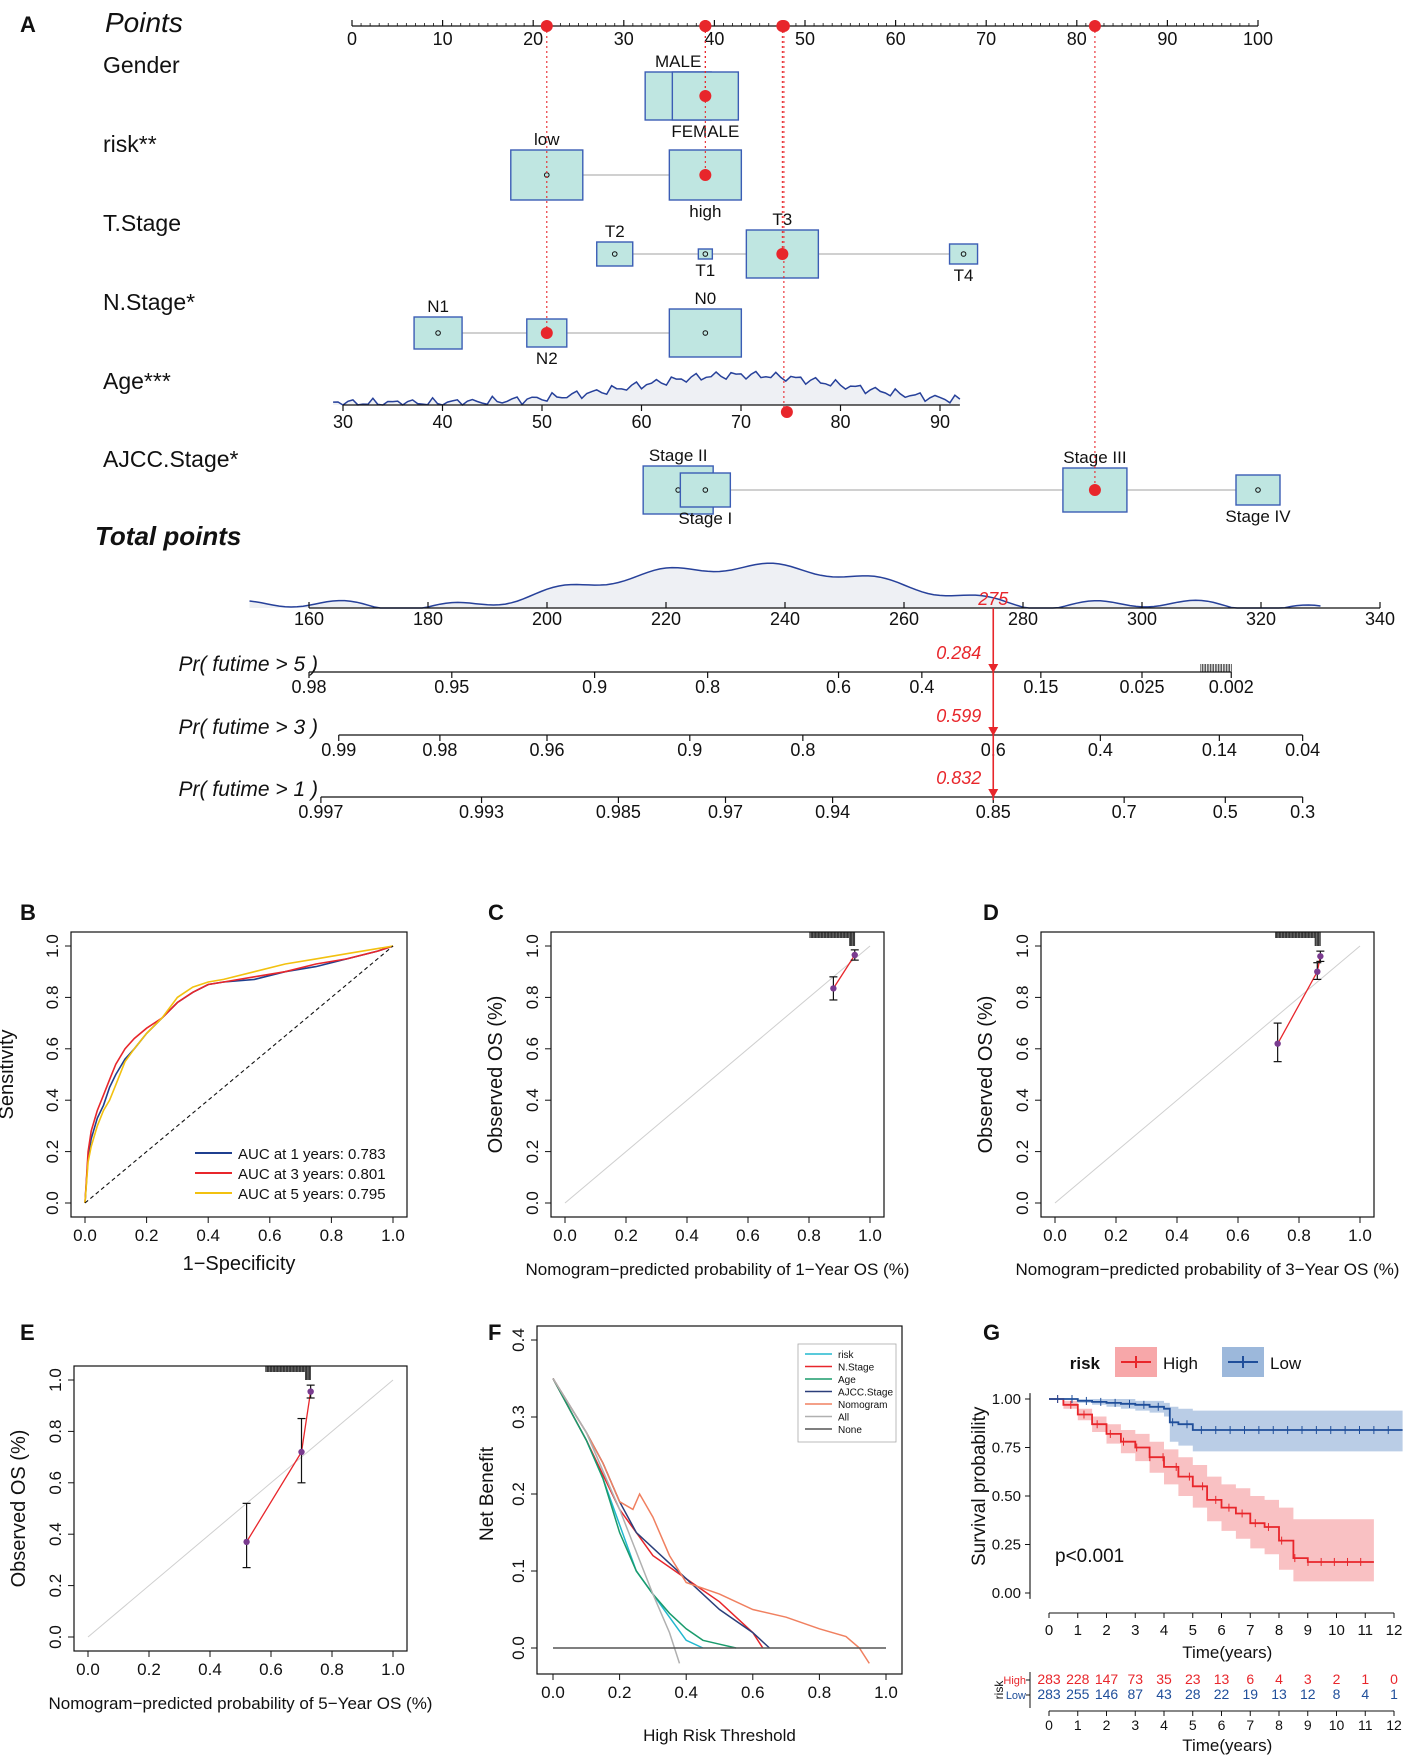 The height and width of the screenshot is (1756, 1417). What do you see at coordinates (52, 1152) in the screenshot?
I see `roc-y-tick-label: 0.2` at bounding box center [52, 1152].